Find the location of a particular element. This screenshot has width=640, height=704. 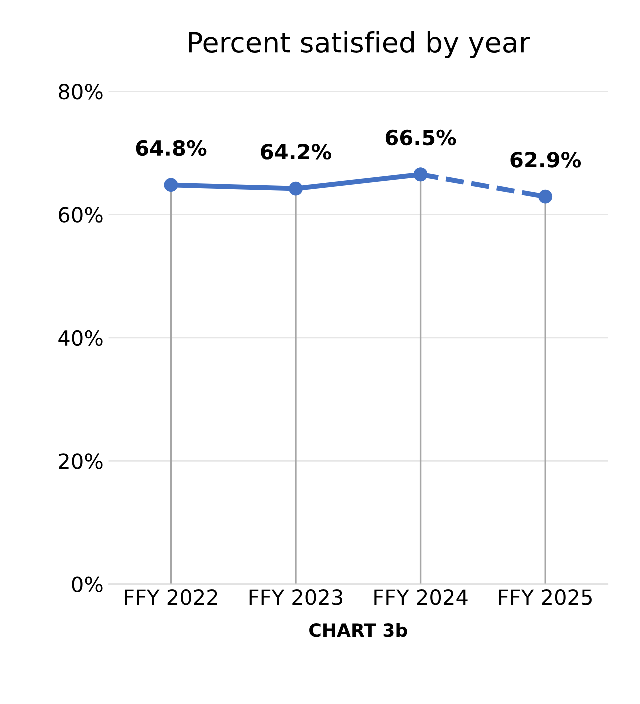

y-tick-label: 20% is located at coordinates (81, 462).